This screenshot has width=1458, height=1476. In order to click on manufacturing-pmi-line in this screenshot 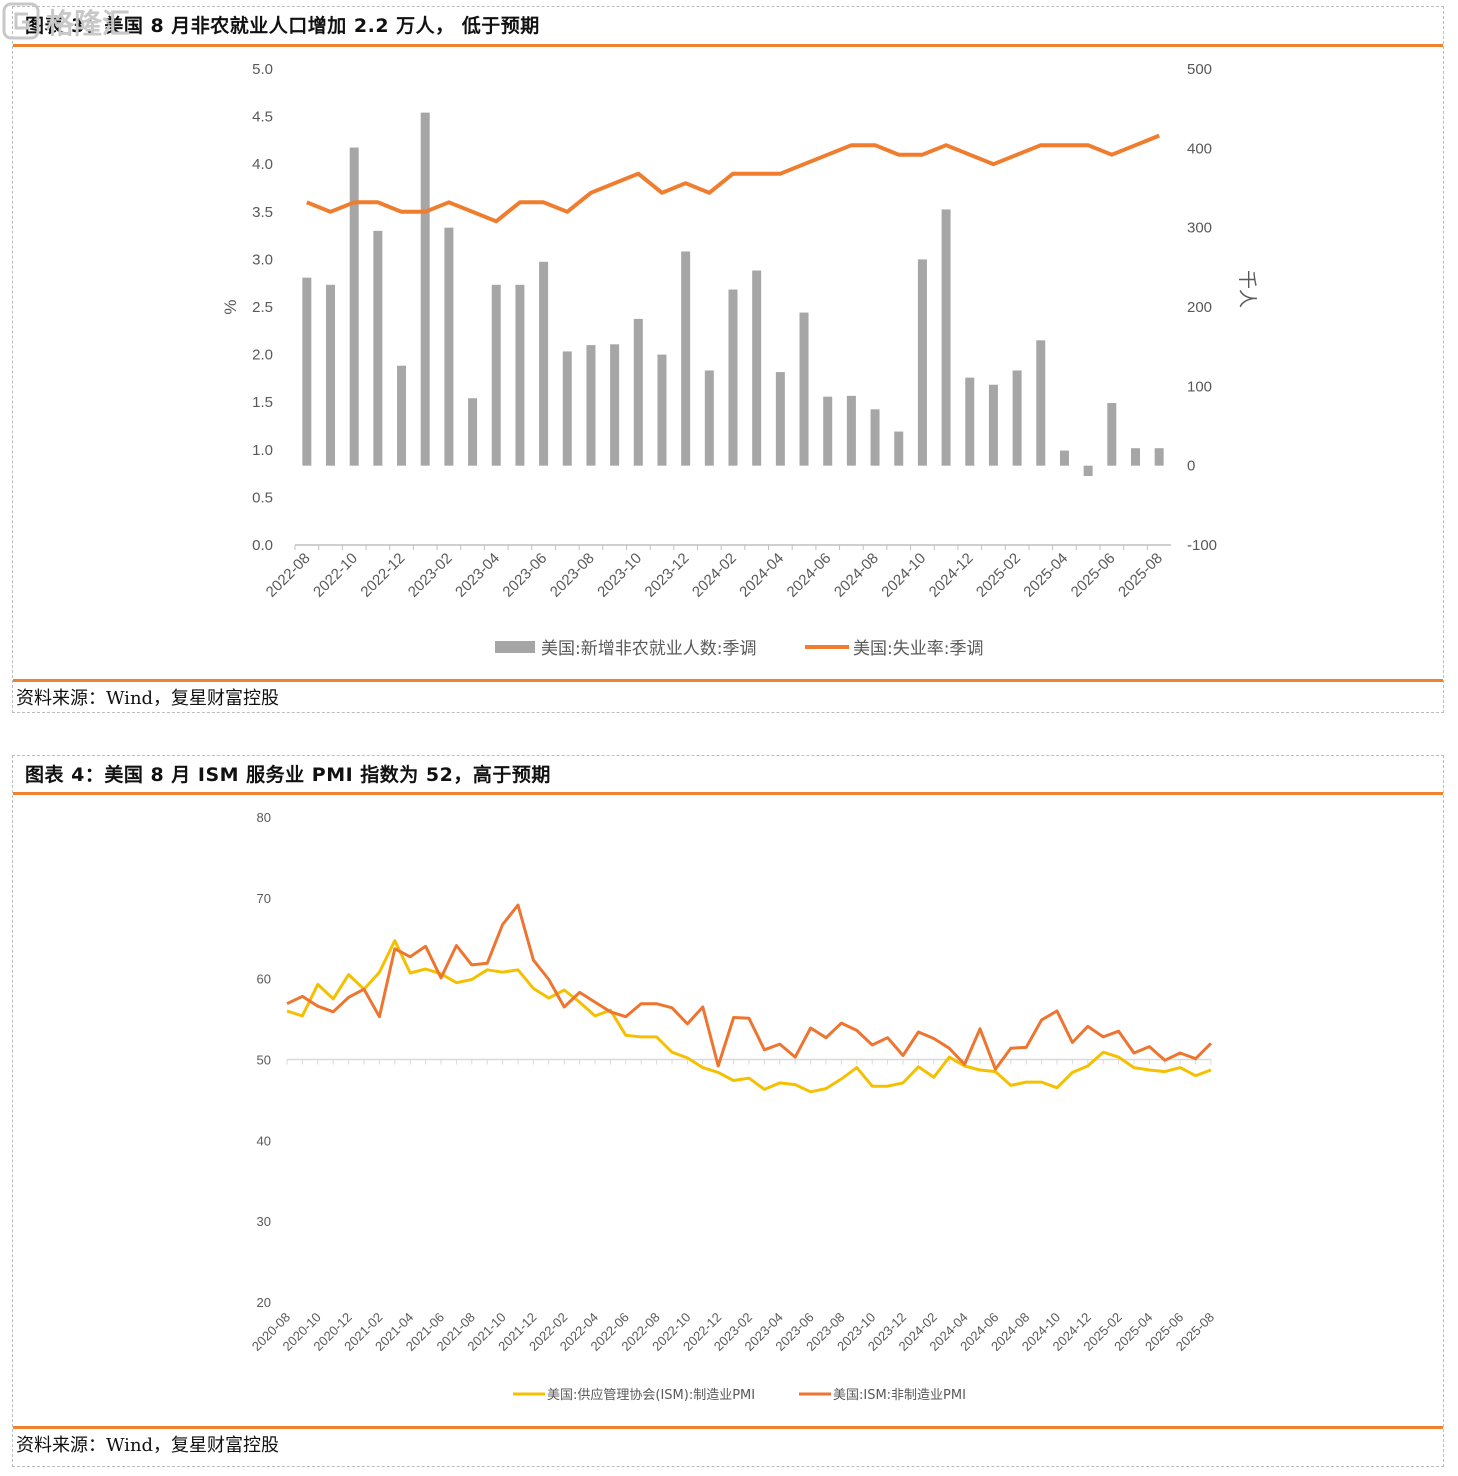, I will do `click(749, 1016)`.